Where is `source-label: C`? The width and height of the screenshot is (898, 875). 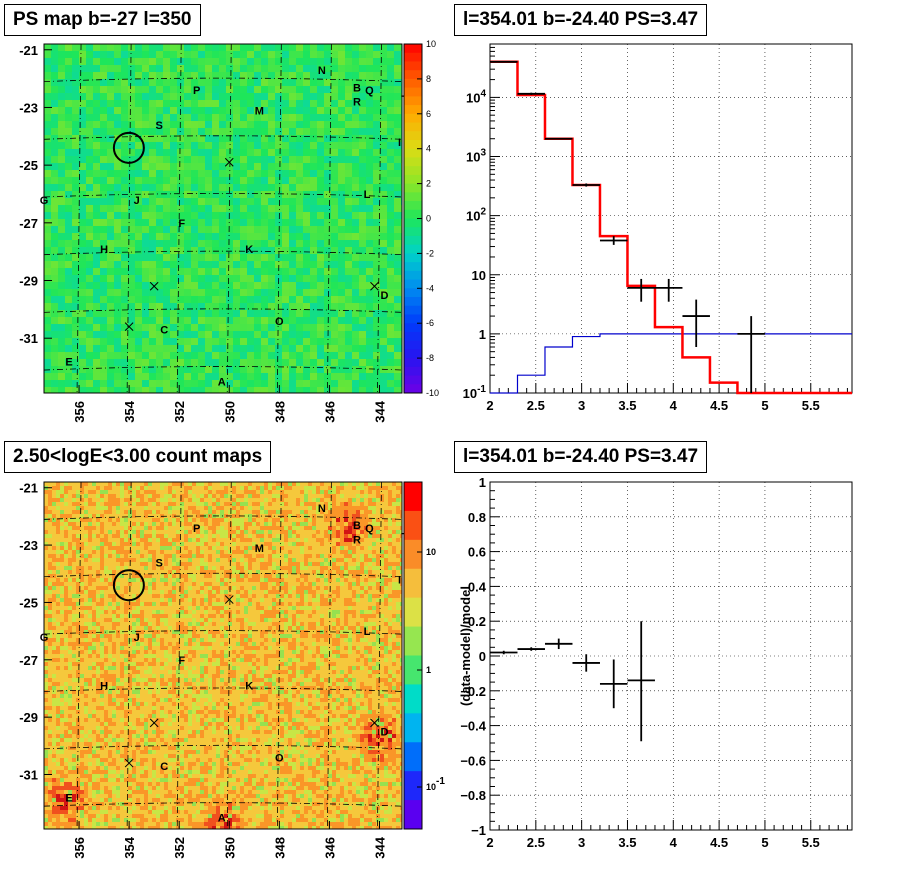 source-label: C is located at coordinates (164, 331).